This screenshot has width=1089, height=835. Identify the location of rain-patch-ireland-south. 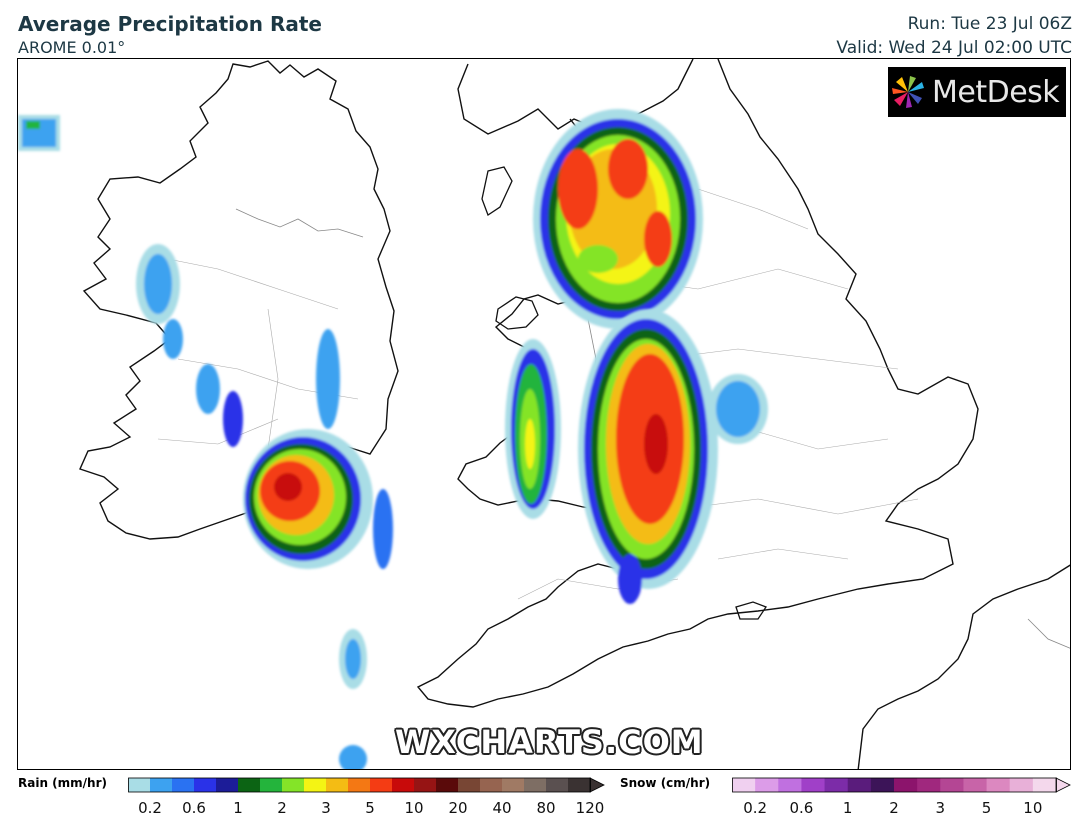
(318, 509).